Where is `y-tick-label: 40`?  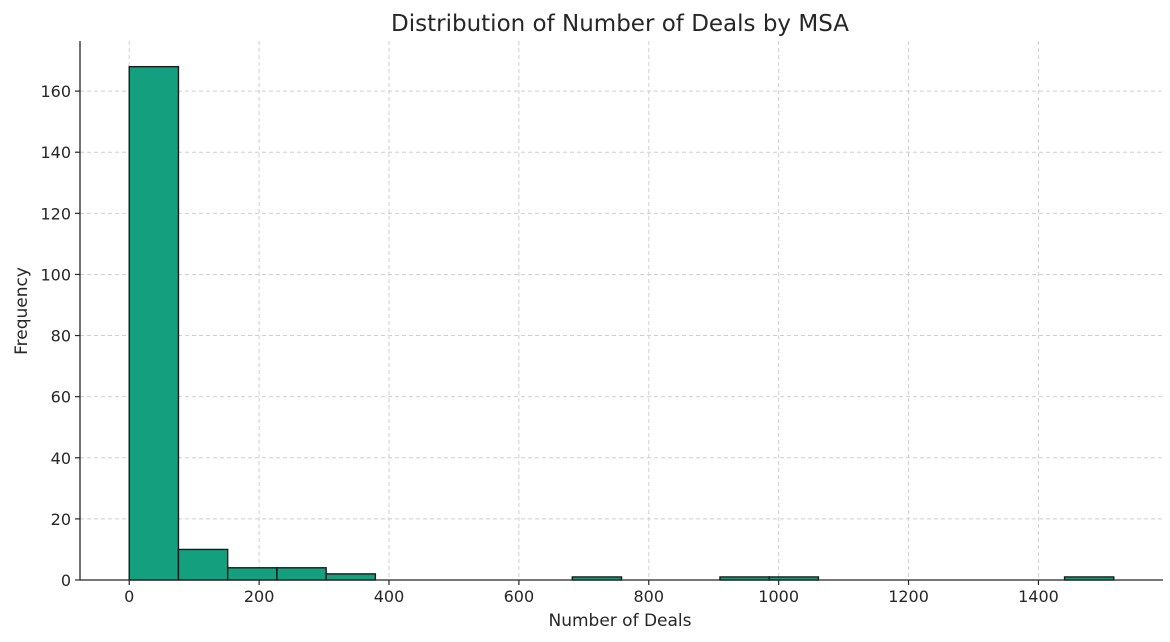
y-tick-label: 40 is located at coordinates (61, 458).